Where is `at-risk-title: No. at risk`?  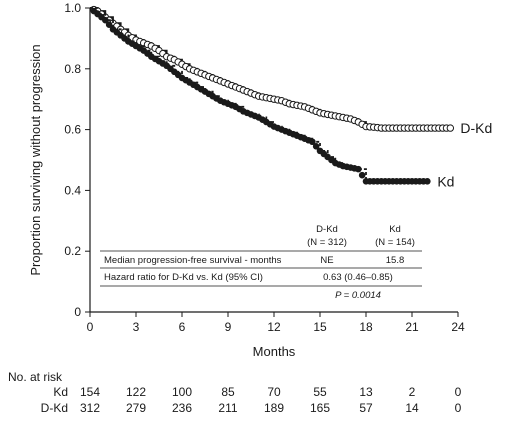
at-risk-title: No. at risk is located at coordinates (35, 377).